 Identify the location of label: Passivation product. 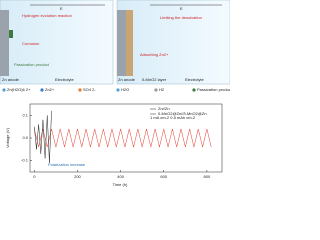
(32, 64).